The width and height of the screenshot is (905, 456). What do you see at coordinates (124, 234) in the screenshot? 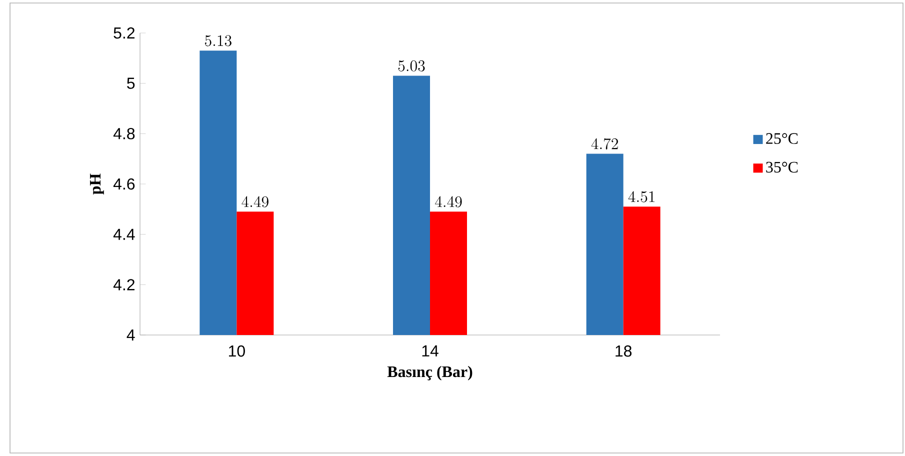
I see `y-tick-label: 4.4` at bounding box center [124, 234].